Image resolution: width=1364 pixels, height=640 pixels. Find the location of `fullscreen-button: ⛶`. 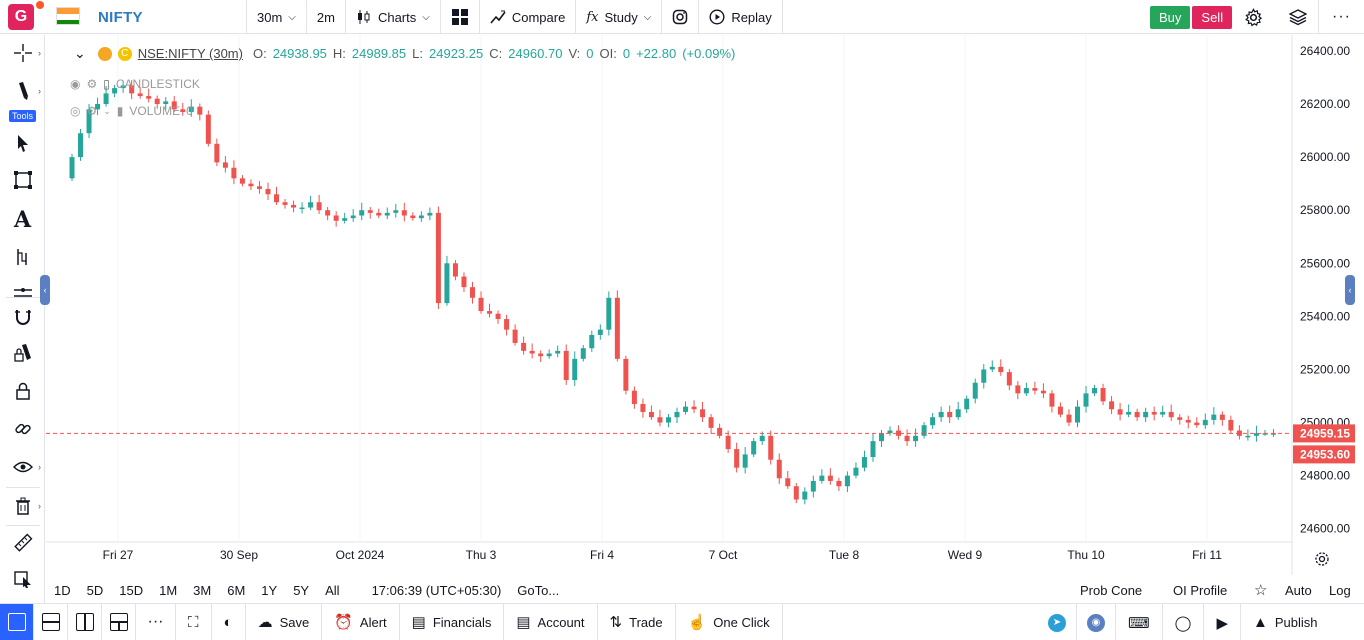

fullscreen-button: ⛶ is located at coordinates (194, 621).